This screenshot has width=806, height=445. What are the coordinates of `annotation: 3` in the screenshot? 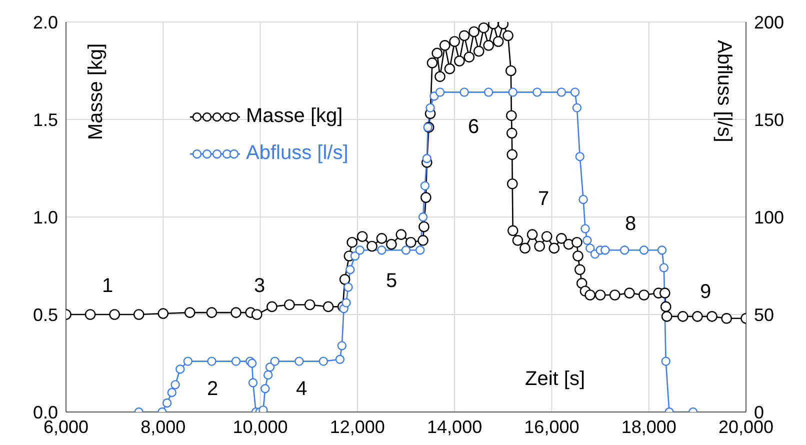 It's located at (260, 286).